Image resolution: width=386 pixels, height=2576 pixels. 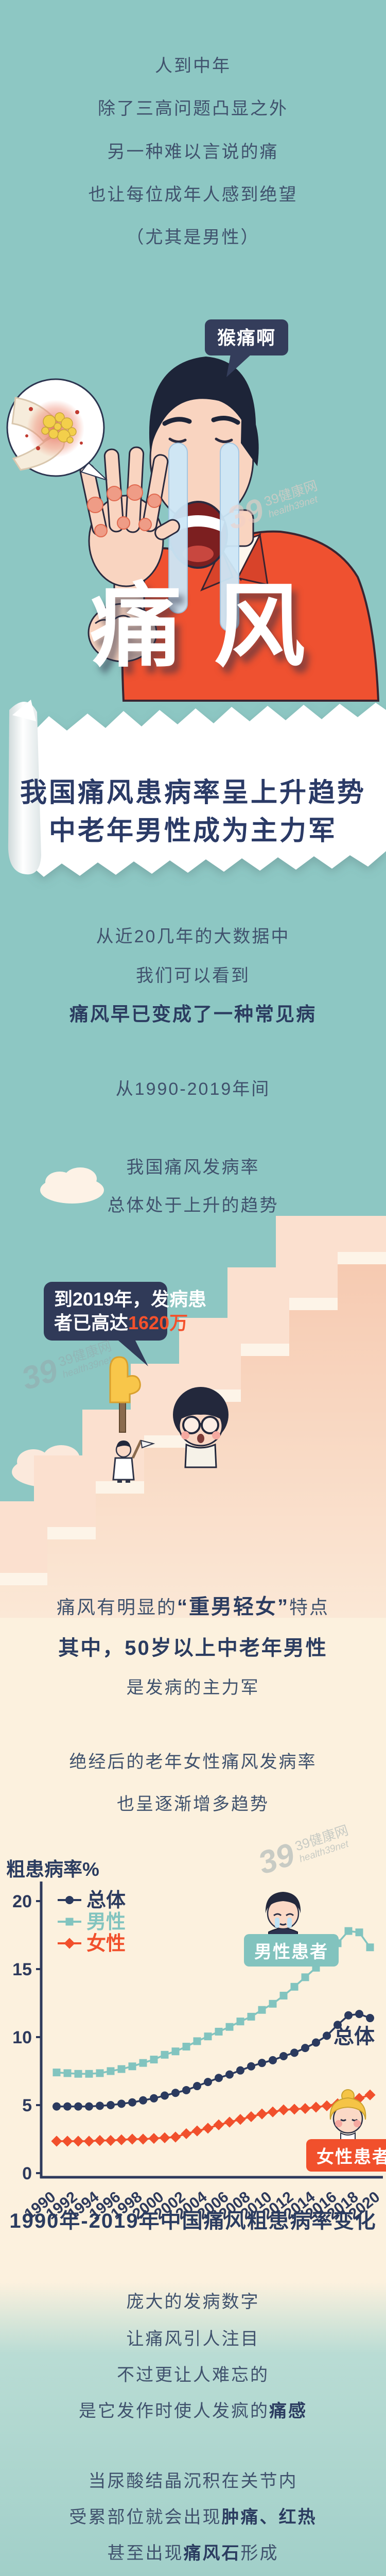 I want to click on urate-crystals-icon, so click(x=59, y=428).